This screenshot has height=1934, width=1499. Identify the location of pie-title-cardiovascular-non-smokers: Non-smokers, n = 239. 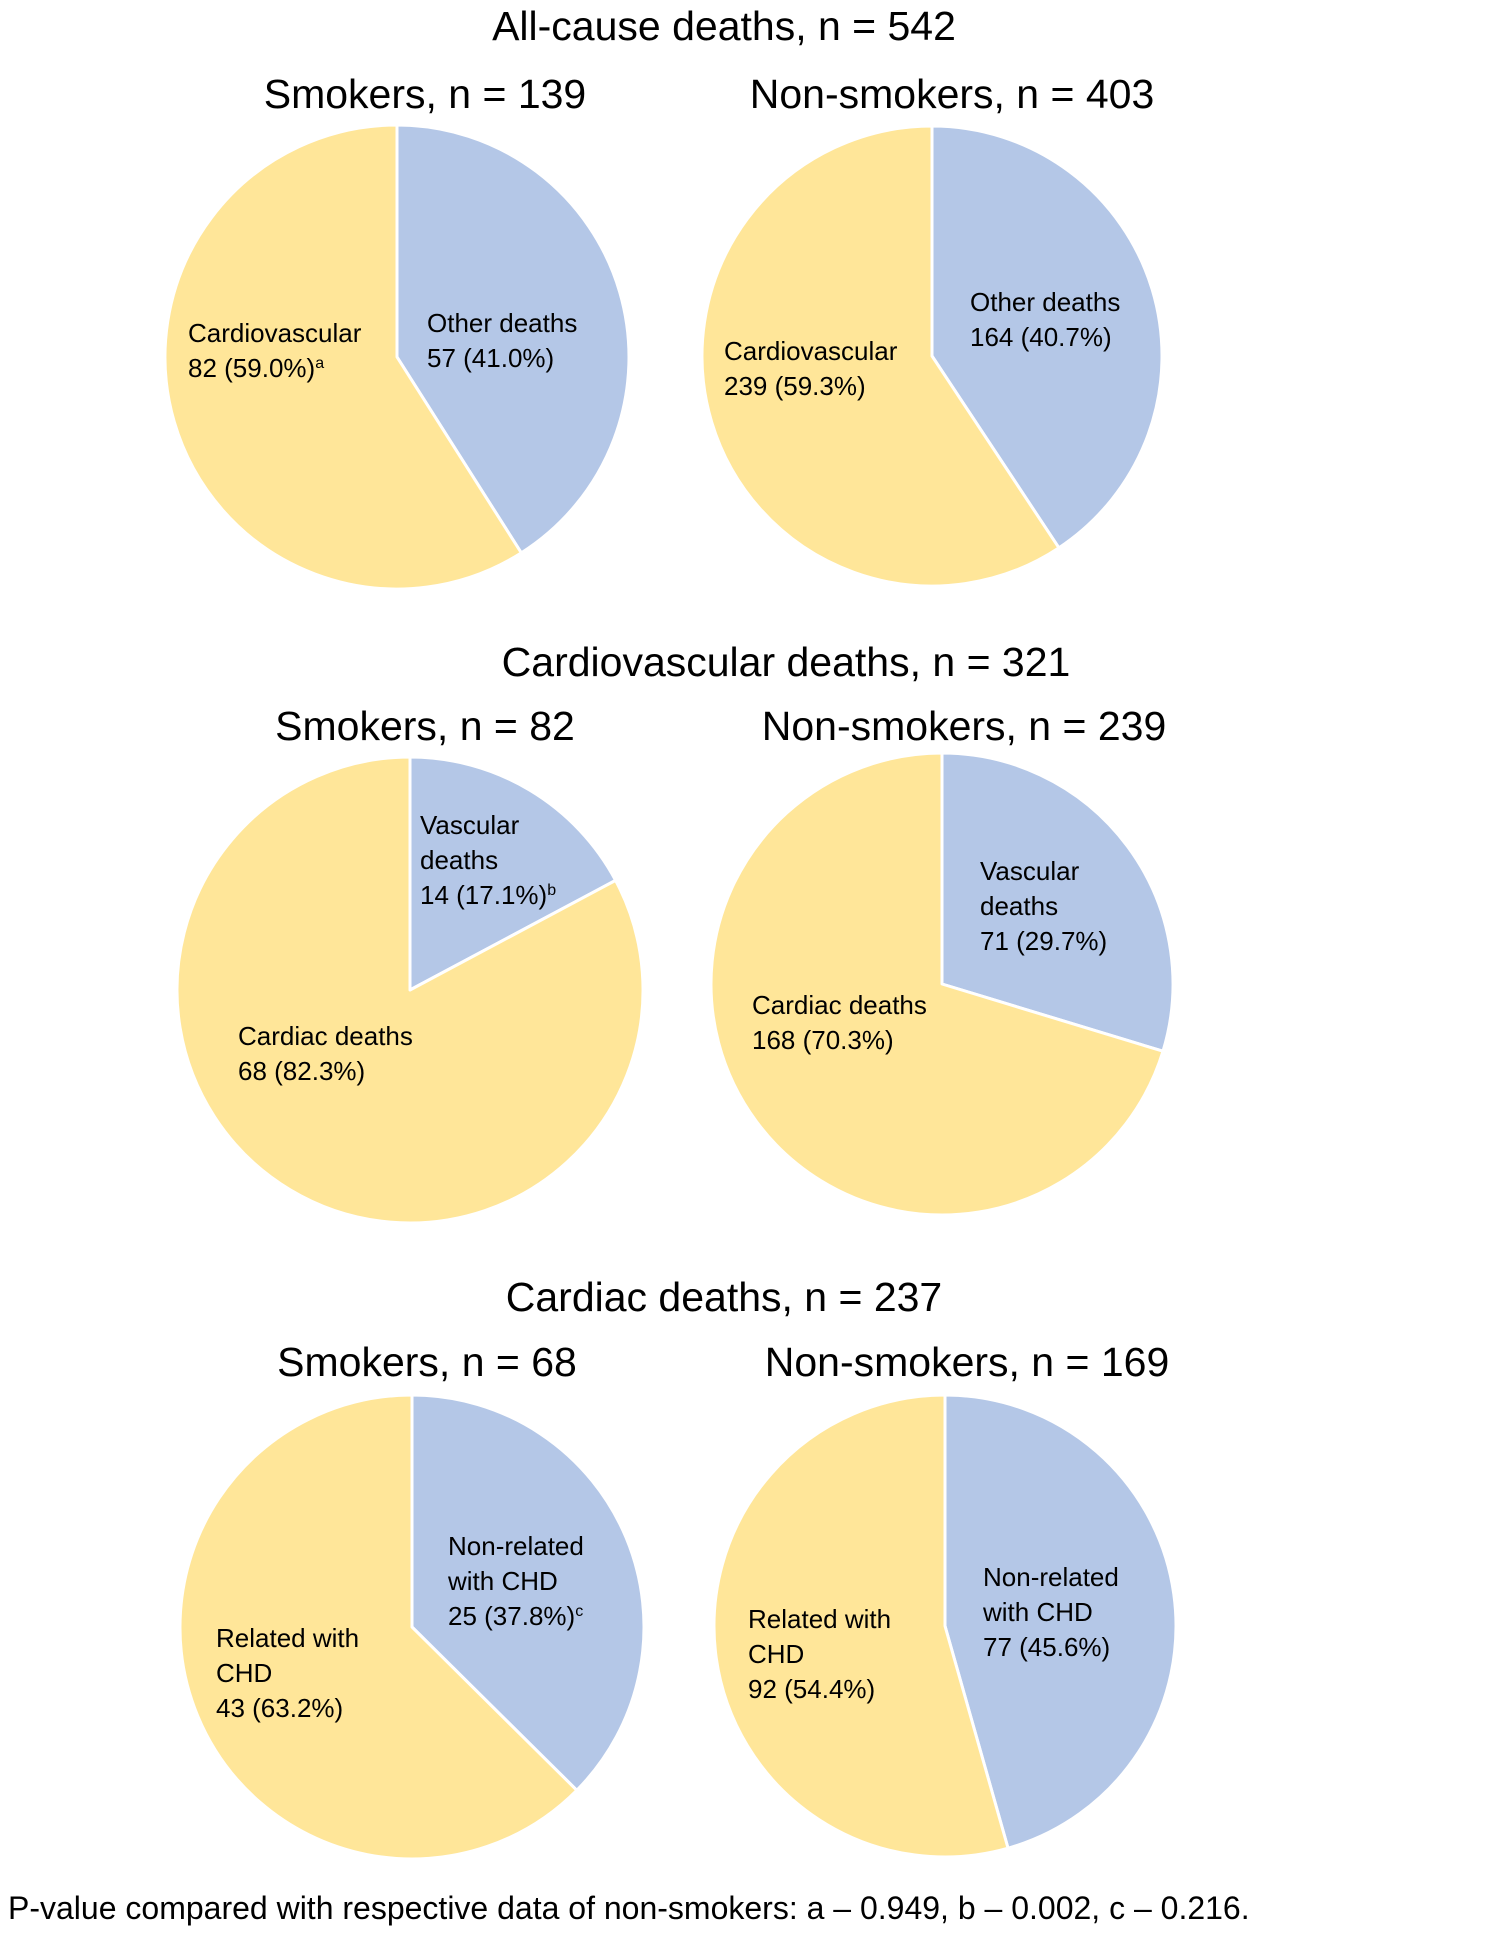
(964, 726).